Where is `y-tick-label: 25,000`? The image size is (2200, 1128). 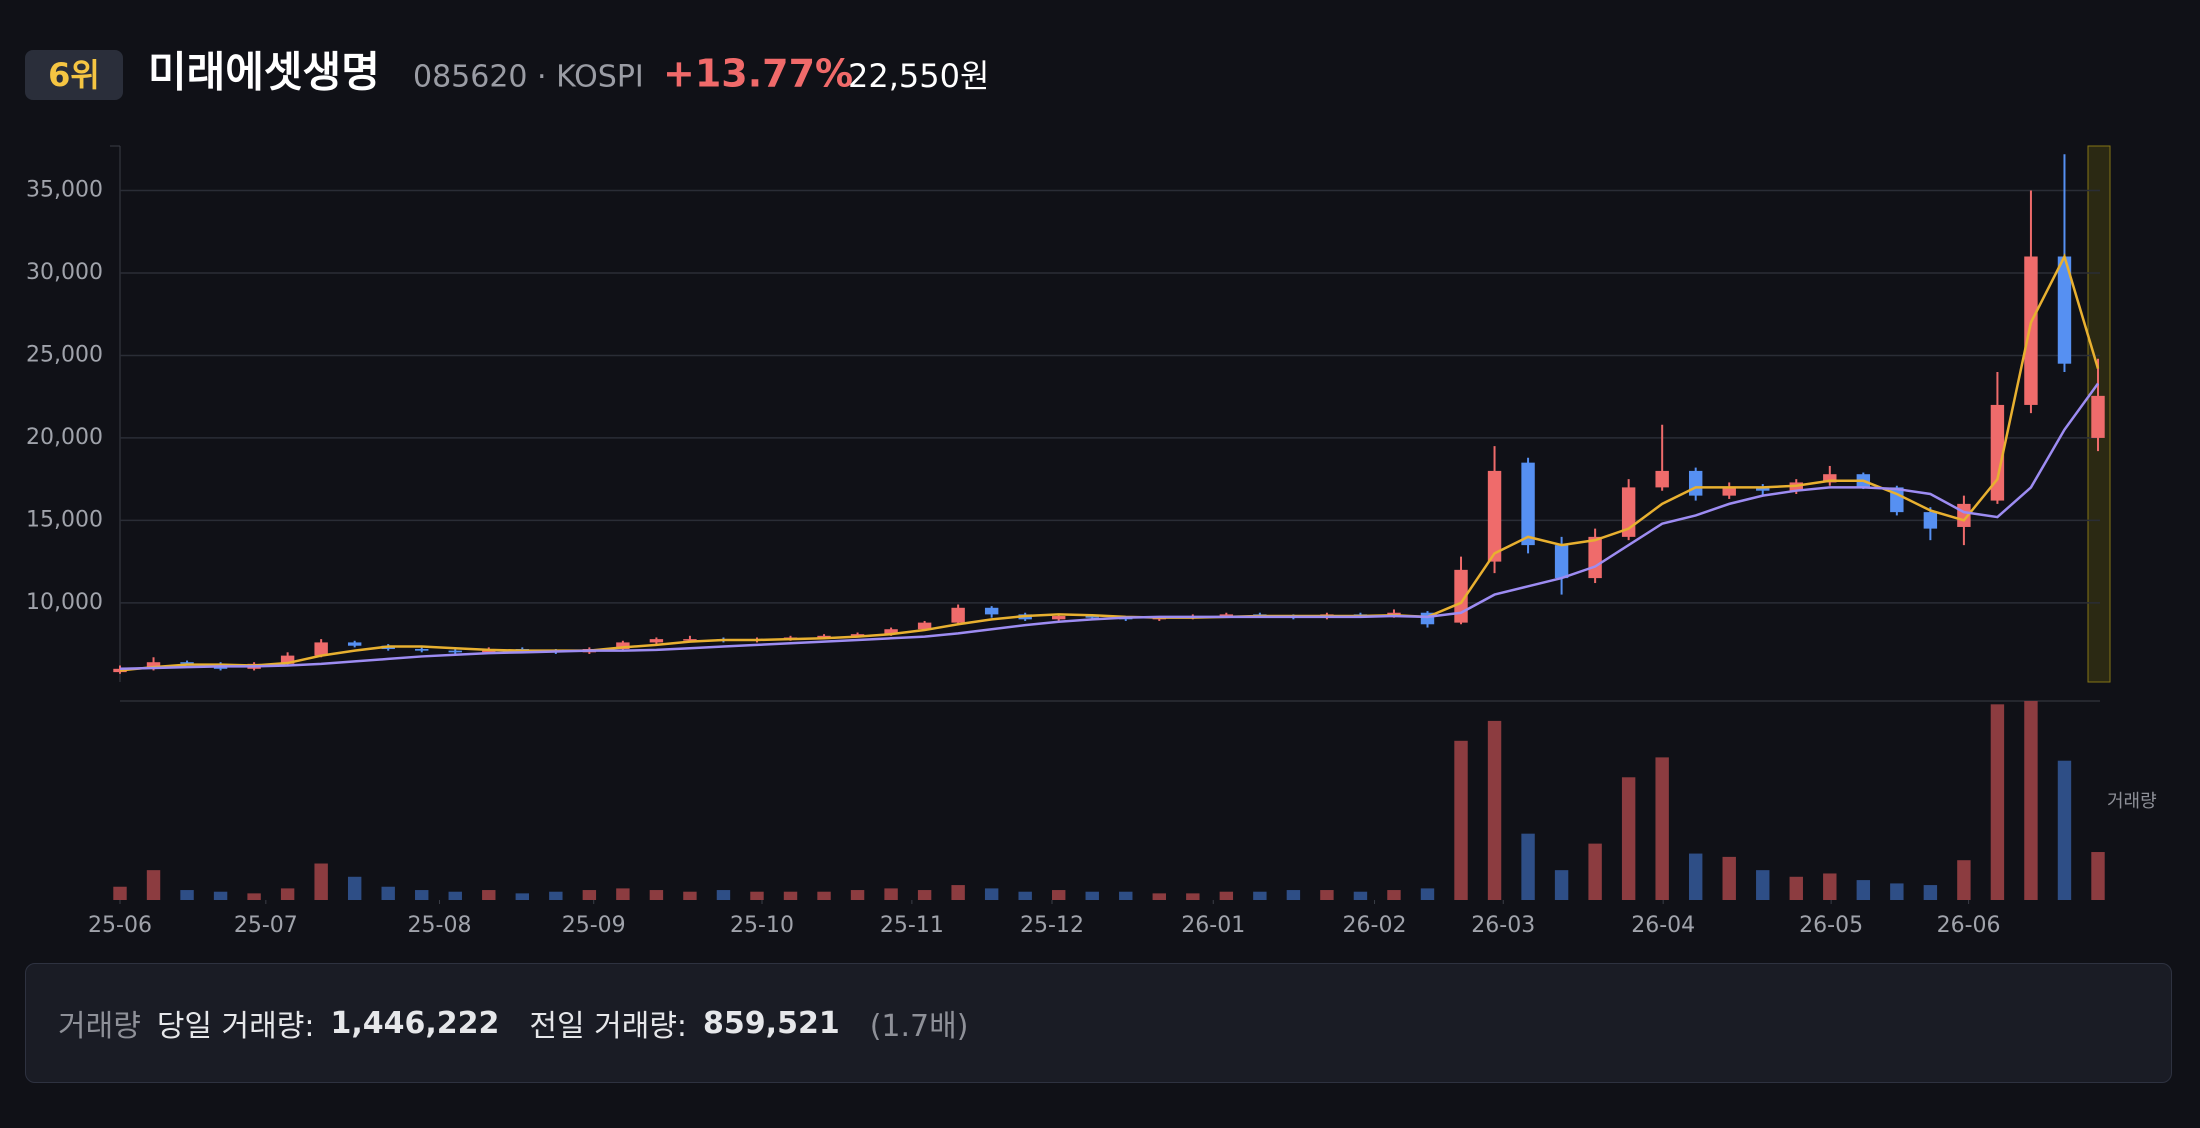 y-tick-label: 25,000 is located at coordinates (64, 354).